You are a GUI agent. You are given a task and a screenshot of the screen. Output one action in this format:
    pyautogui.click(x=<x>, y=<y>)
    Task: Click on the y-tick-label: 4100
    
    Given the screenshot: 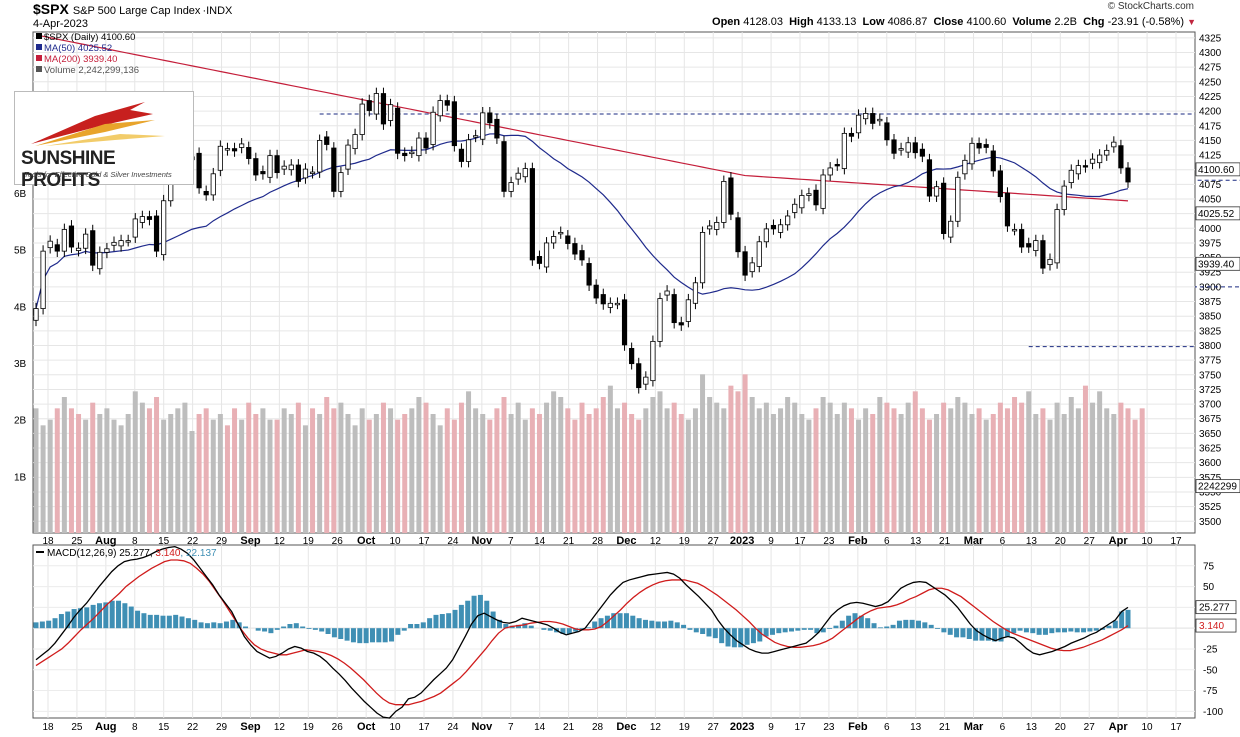 What is the action you would take?
    pyautogui.click(x=1210, y=170)
    